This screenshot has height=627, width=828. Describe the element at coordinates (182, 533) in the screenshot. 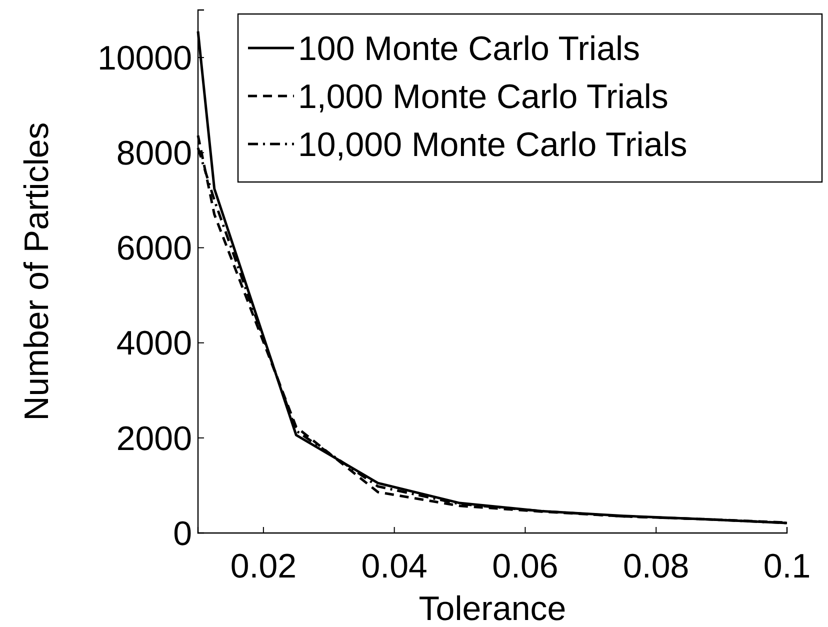

I see `y-tick-label: 0` at that location.